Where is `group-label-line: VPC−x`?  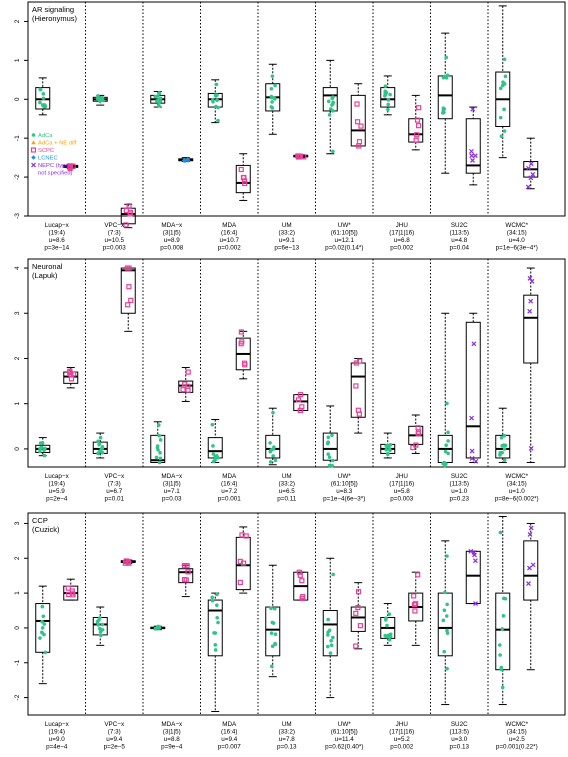 group-label-line: VPC−x is located at coordinates (114, 476).